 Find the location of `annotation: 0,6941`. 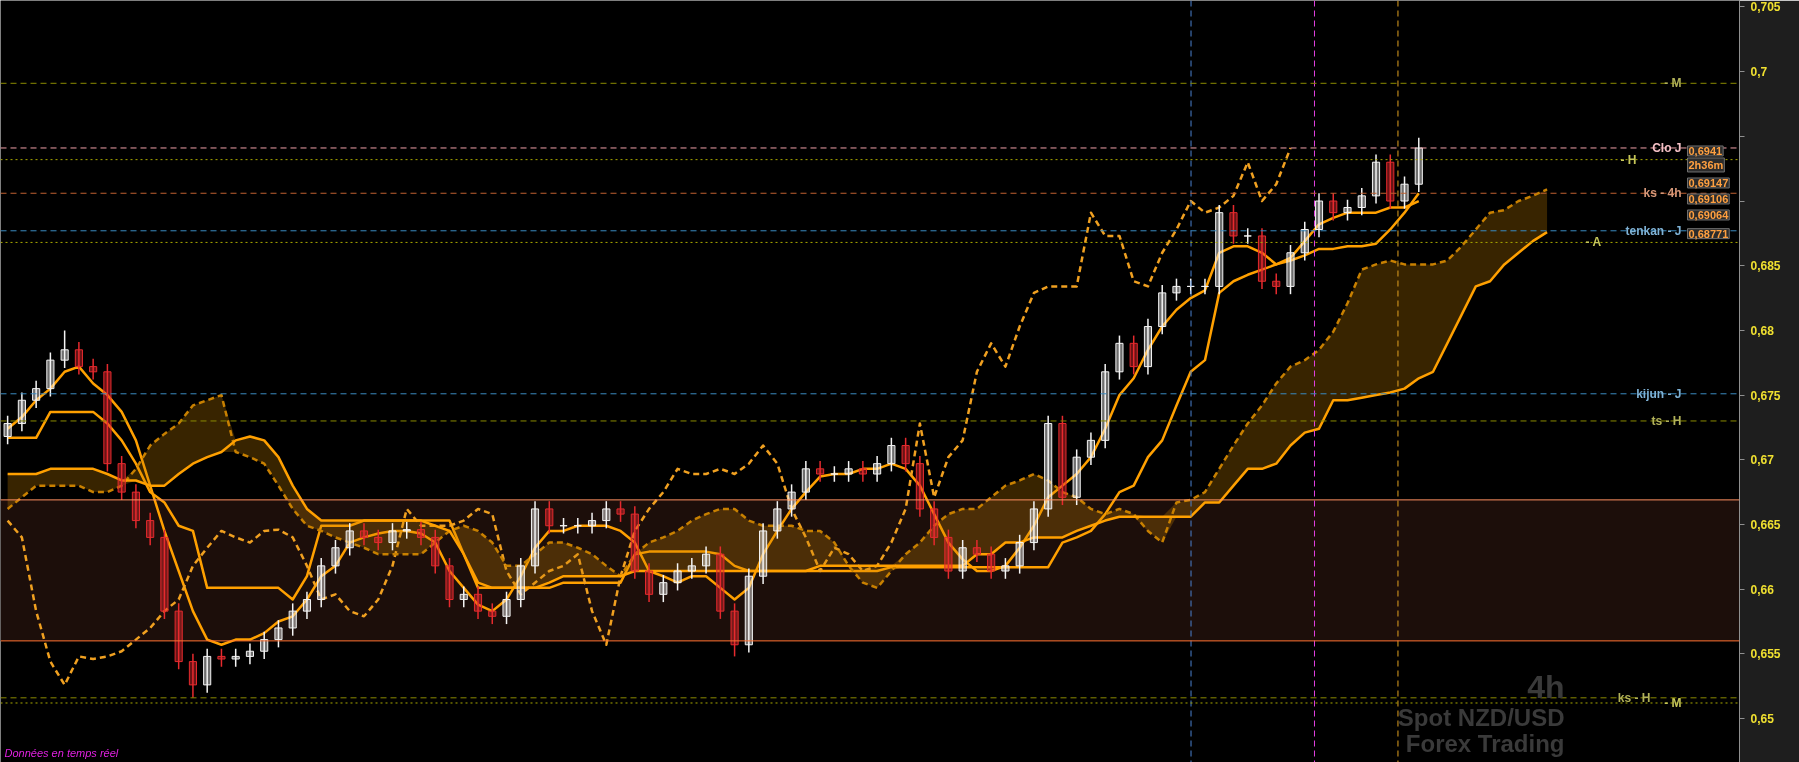

annotation: 0,6941 is located at coordinates (1705, 150).